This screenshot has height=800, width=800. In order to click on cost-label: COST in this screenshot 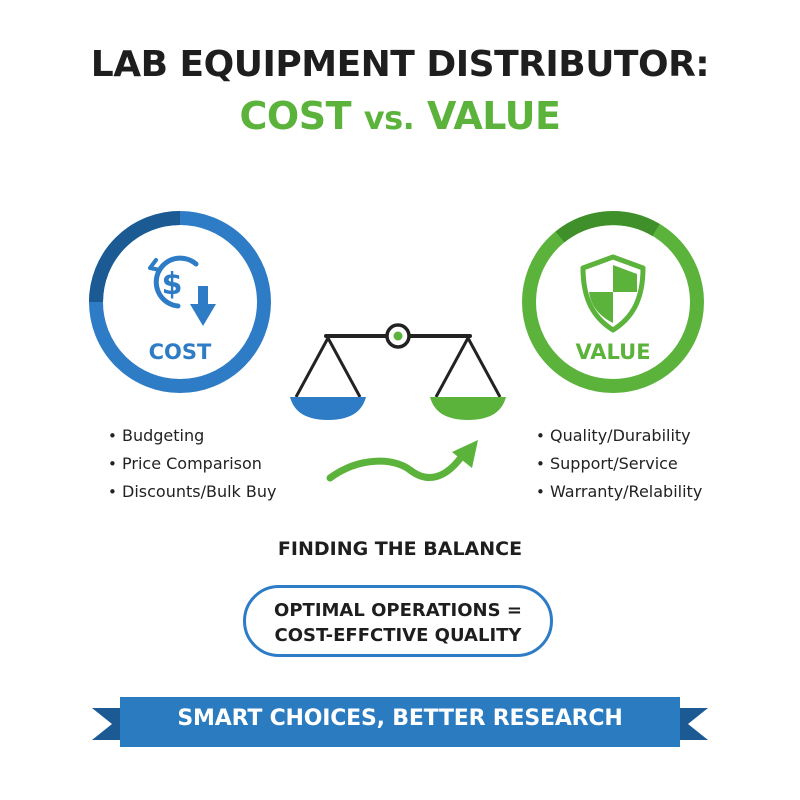, I will do `click(180, 352)`.